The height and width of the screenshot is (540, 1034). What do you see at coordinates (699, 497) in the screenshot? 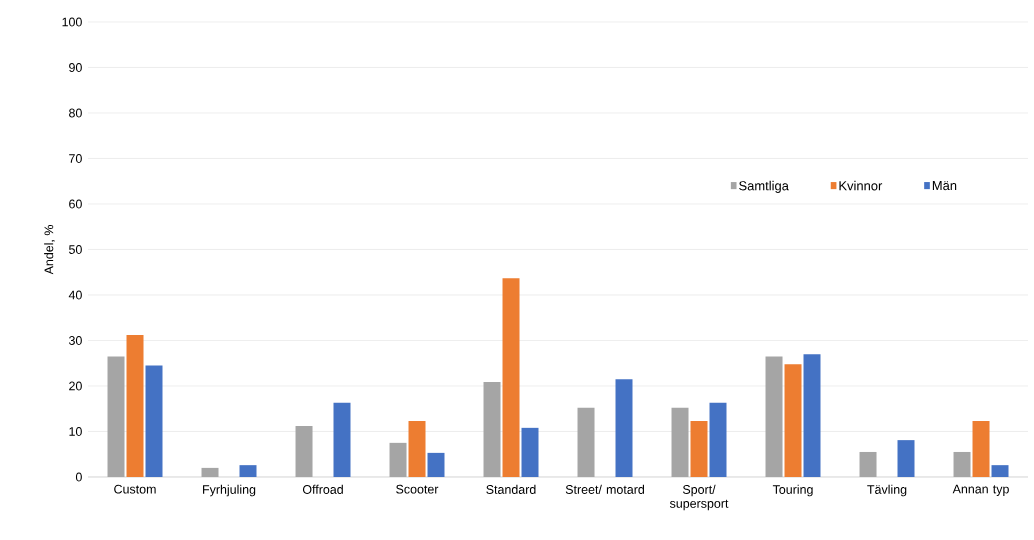
I see `x-tick-label: Sport/ supersport` at bounding box center [699, 497].